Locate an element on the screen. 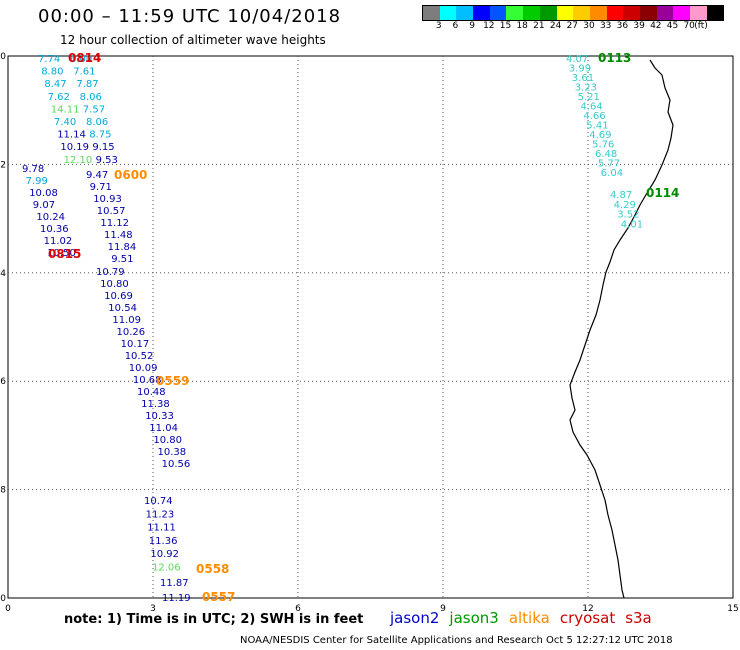 The width and height of the screenshot is (740, 650). wave-height-value: 5.41 is located at coordinates (597, 126).